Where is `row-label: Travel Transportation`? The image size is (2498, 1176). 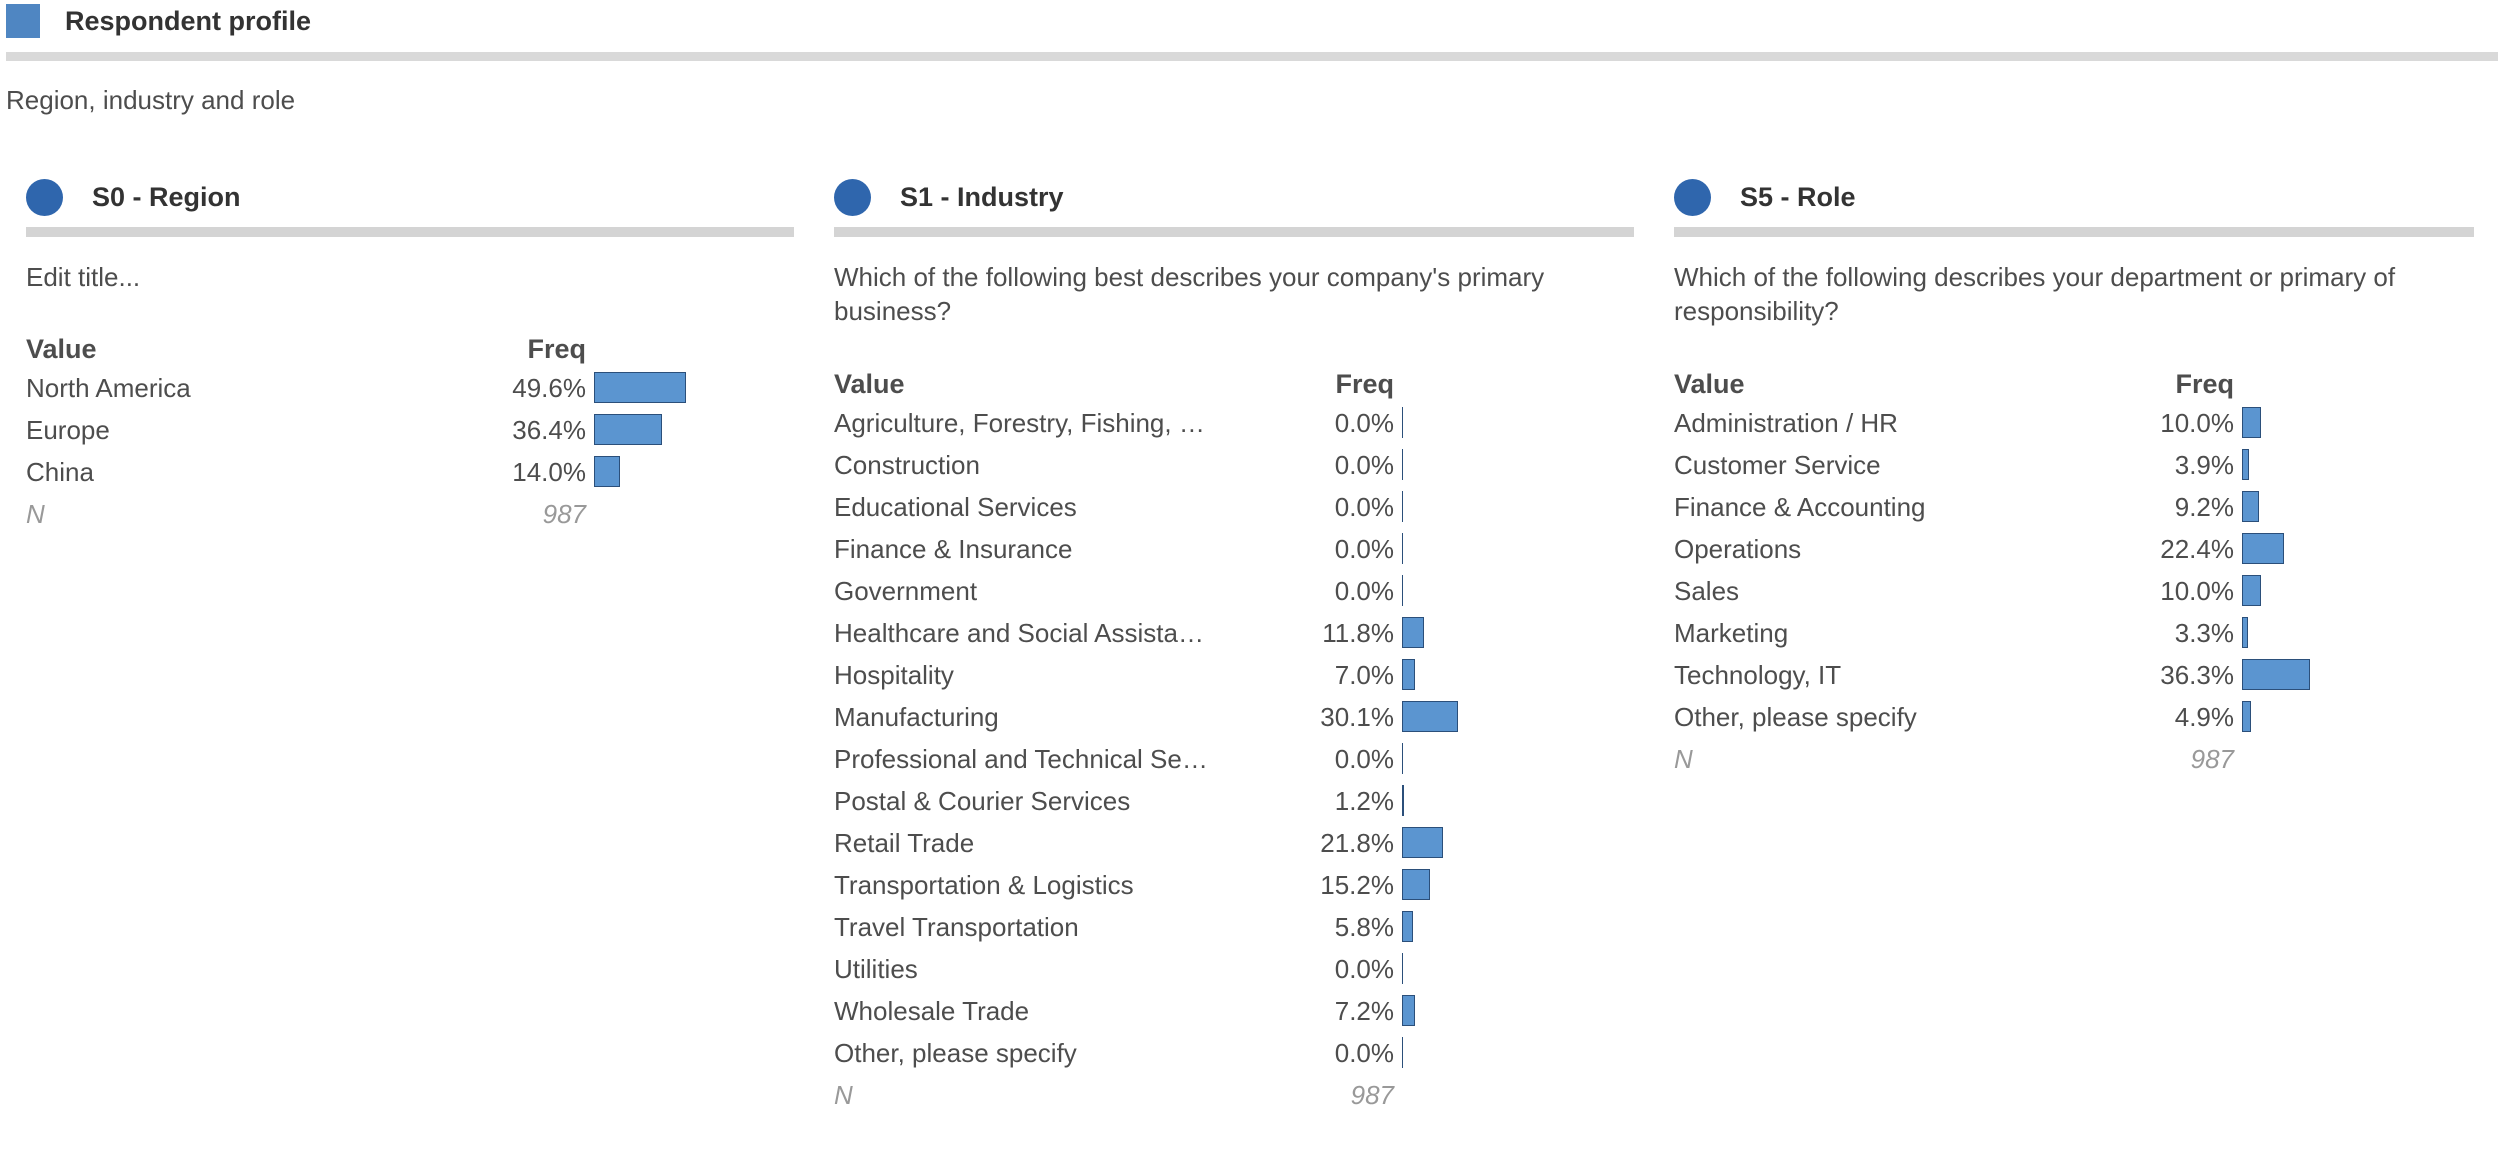 row-label: Travel Transportation is located at coordinates (956, 927).